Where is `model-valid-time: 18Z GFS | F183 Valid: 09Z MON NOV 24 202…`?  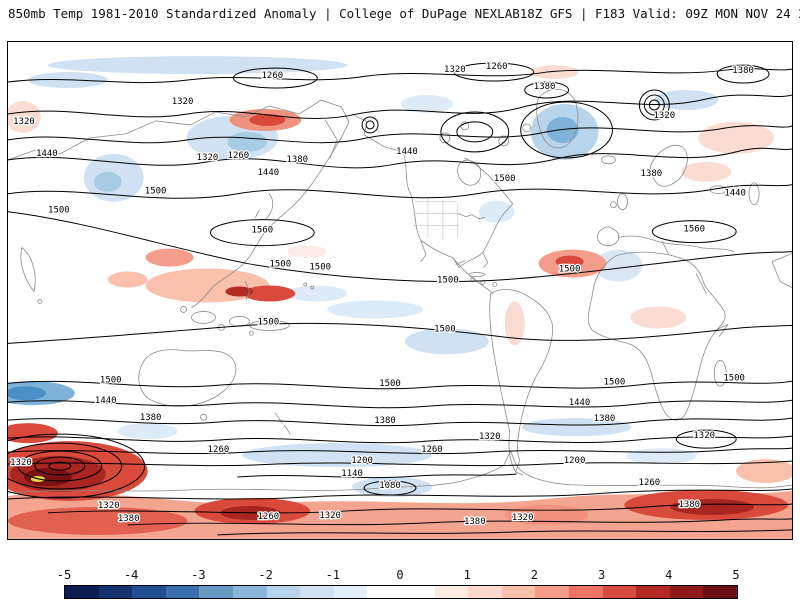
model-valid-time: 18Z GFS | F183 Valid: 09Z MON NOV 24 202… is located at coordinates (659, 13).